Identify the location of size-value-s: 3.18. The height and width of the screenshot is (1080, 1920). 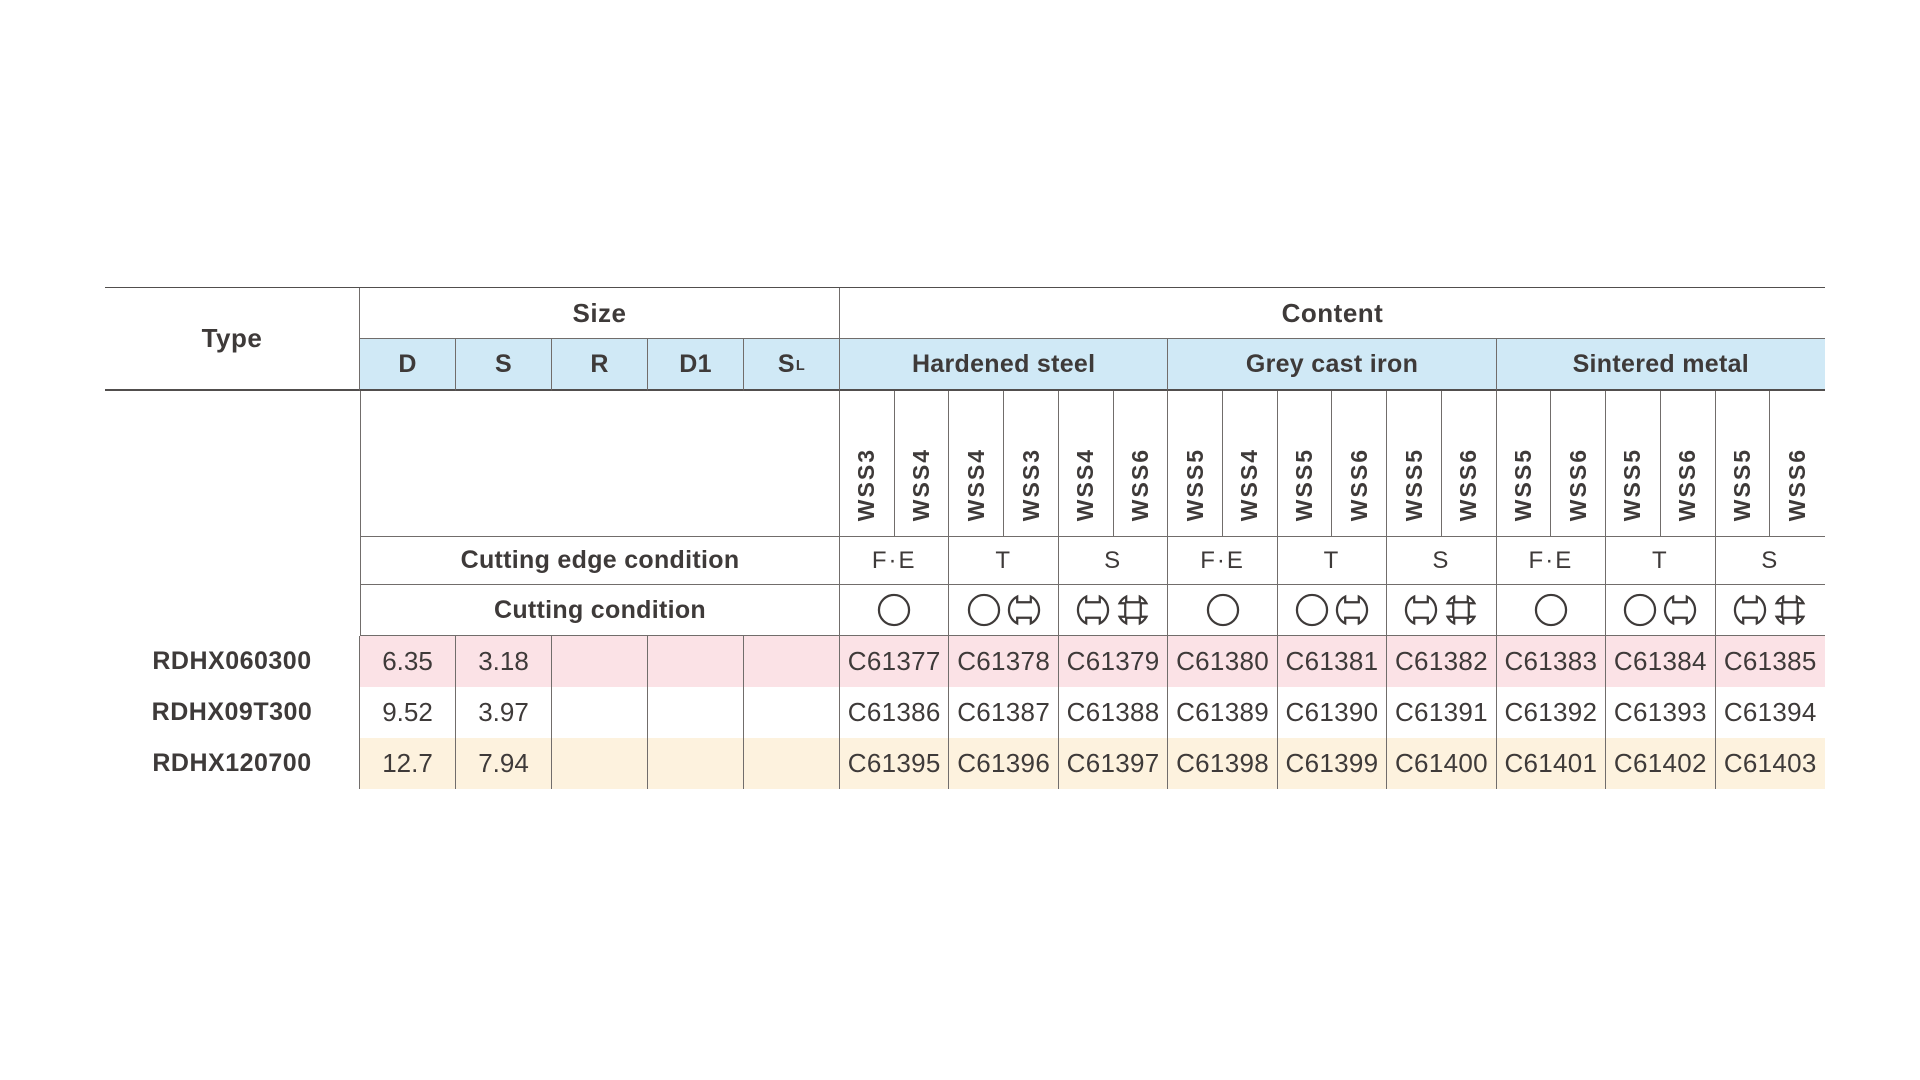
(504, 661).